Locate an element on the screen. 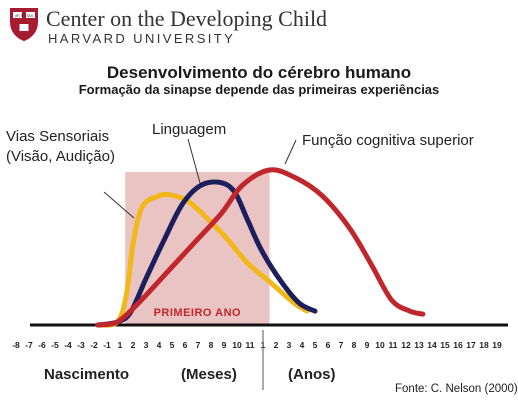  annotation-vias-sensoriais: Vias Sensoriais is located at coordinates (57, 136).